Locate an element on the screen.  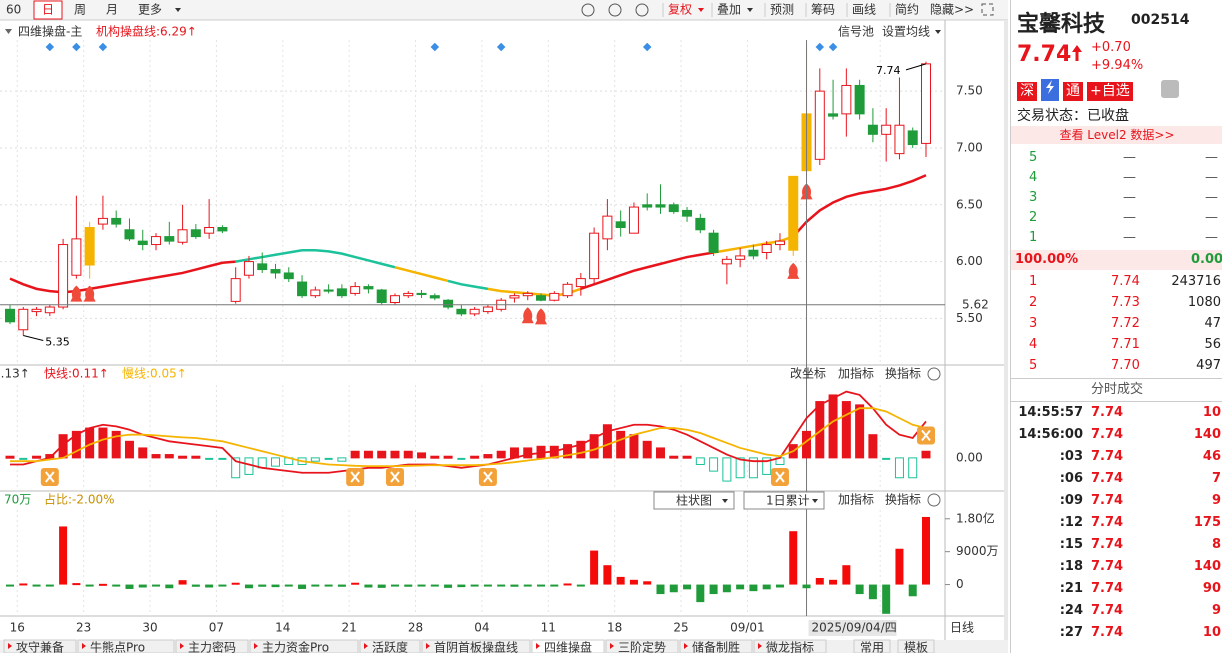
tab-label: 四维操盘 is located at coordinates (568, 646).